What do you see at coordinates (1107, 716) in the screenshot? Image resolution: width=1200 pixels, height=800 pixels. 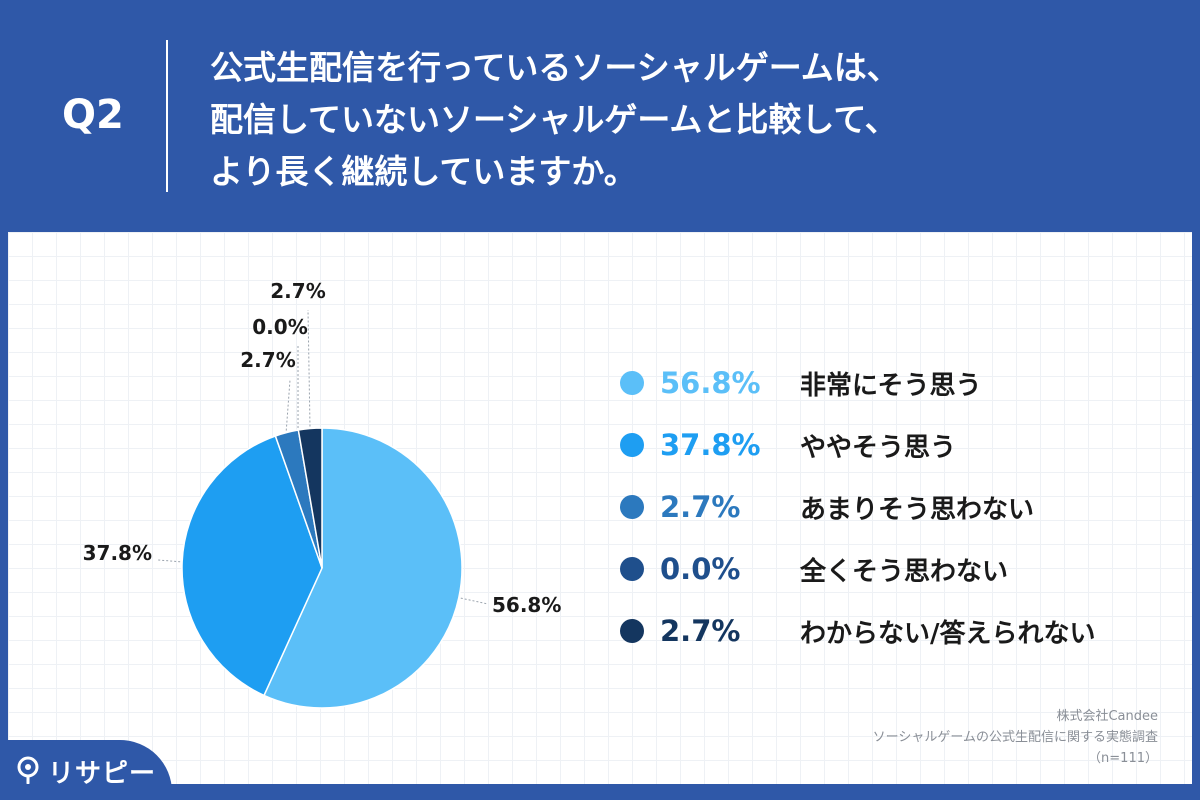 I see `source-line: 株式会社Candee` at bounding box center [1107, 716].